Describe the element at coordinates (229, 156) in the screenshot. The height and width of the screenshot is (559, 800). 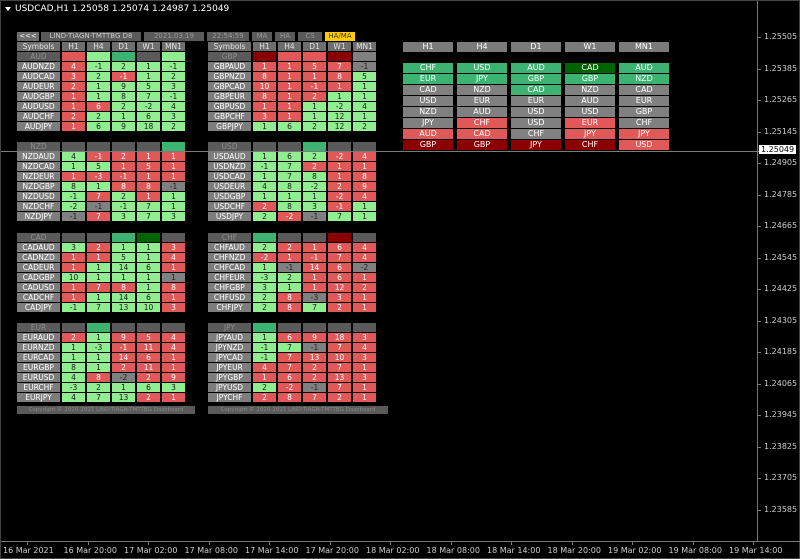
I see `symbol-button-usdaud: USDAUD` at that location.